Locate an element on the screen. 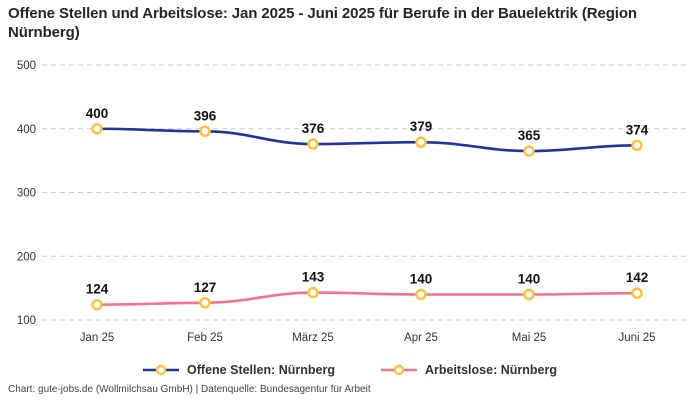 The height and width of the screenshot is (400, 700). y-axis-tick-label: 100 is located at coordinates (26, 321).